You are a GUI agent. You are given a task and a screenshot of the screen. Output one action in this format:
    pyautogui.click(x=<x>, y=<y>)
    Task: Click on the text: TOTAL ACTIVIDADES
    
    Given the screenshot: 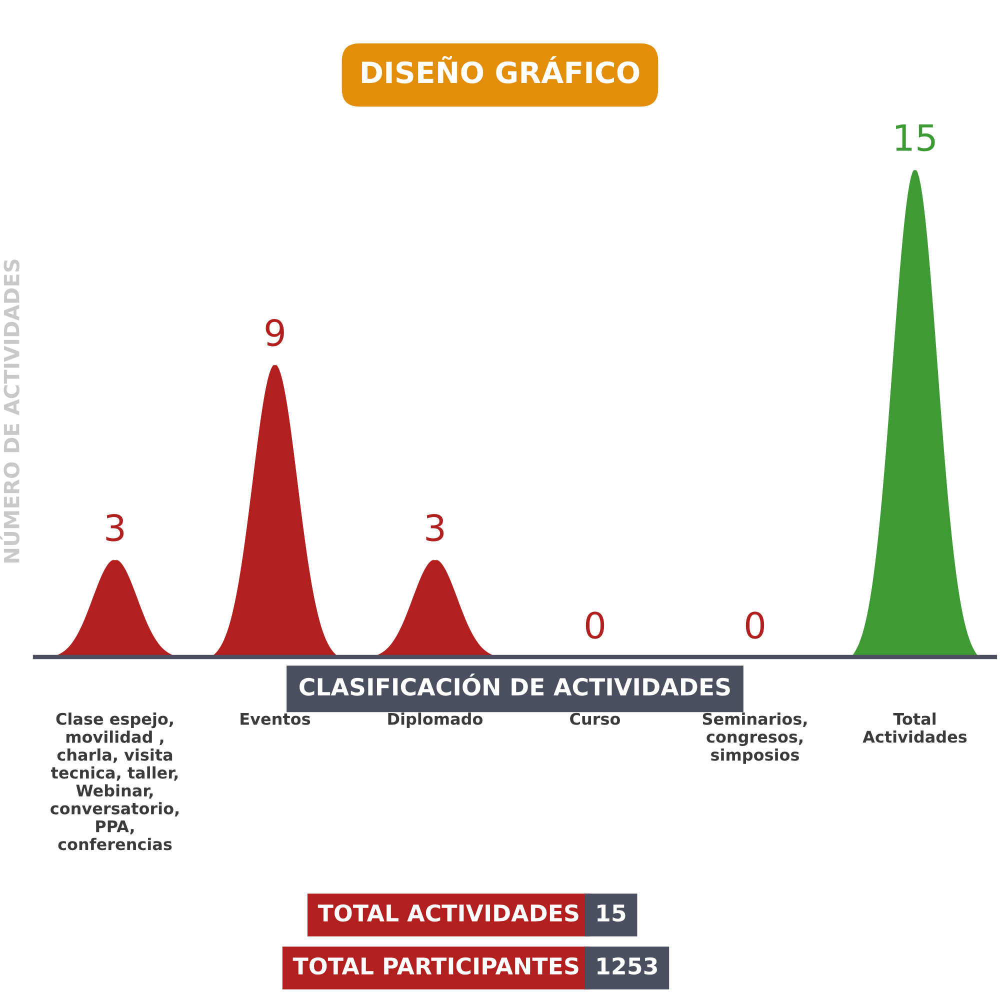 What is the action you would take?
    pyautogui.click(x=448, y=913)
    